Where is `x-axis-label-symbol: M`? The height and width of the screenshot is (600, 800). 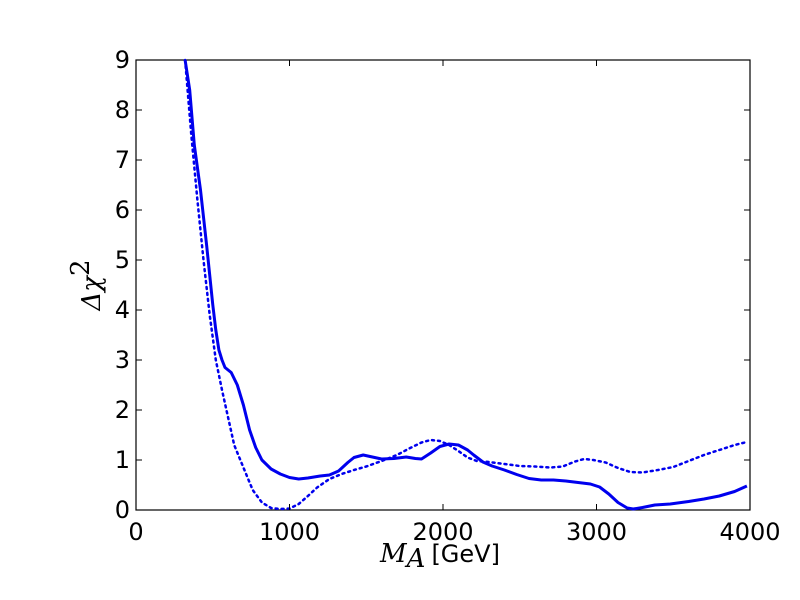
x-axis-label-symbol: M is located at coordinates (393, 554).